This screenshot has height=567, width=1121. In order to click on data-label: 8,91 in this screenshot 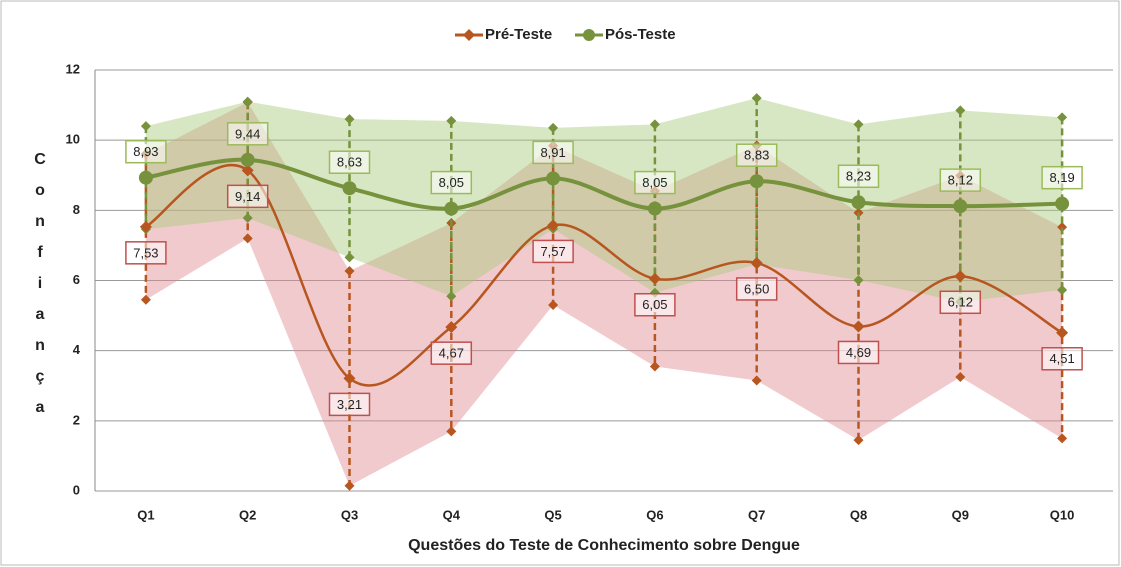, I will do `click(552, 152)`.